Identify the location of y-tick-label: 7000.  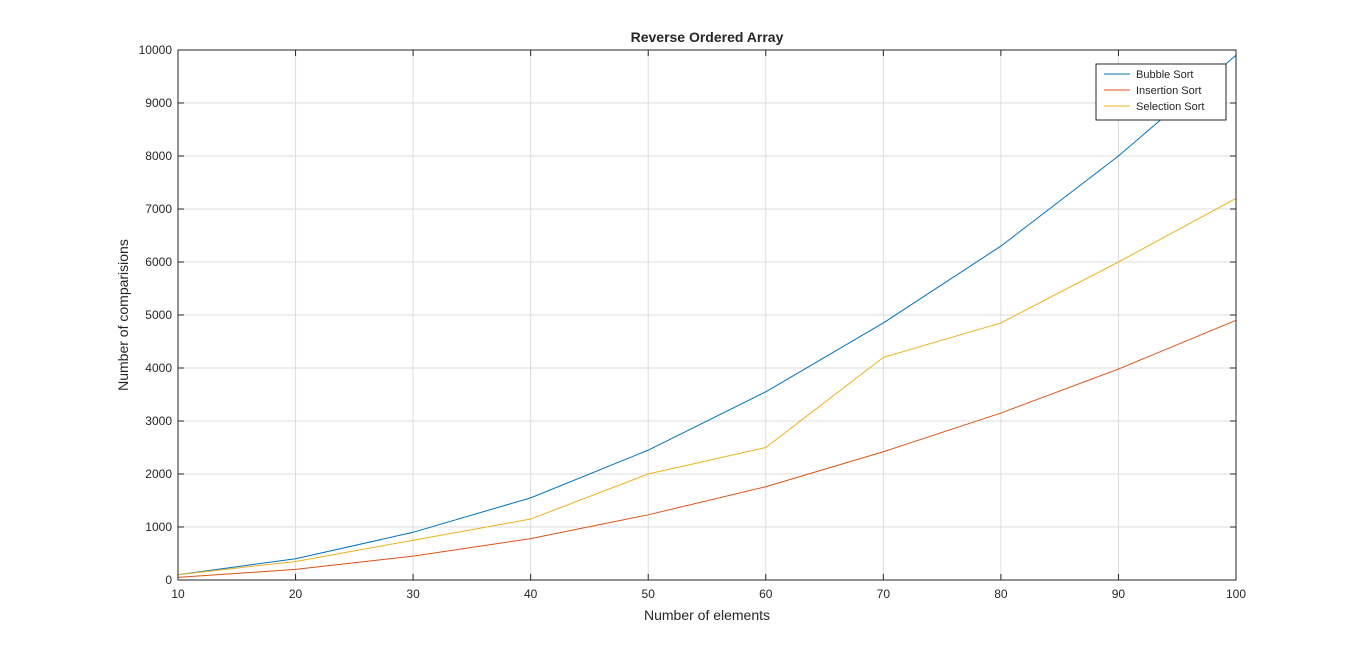
(158, 209).